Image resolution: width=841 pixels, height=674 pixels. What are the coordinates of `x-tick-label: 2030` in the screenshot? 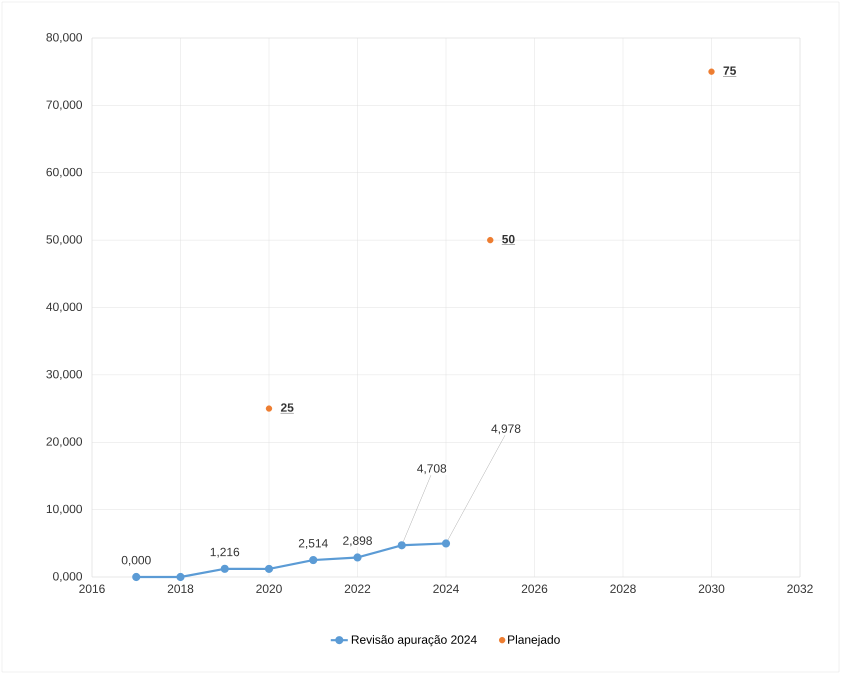 It's located at (711, 588).